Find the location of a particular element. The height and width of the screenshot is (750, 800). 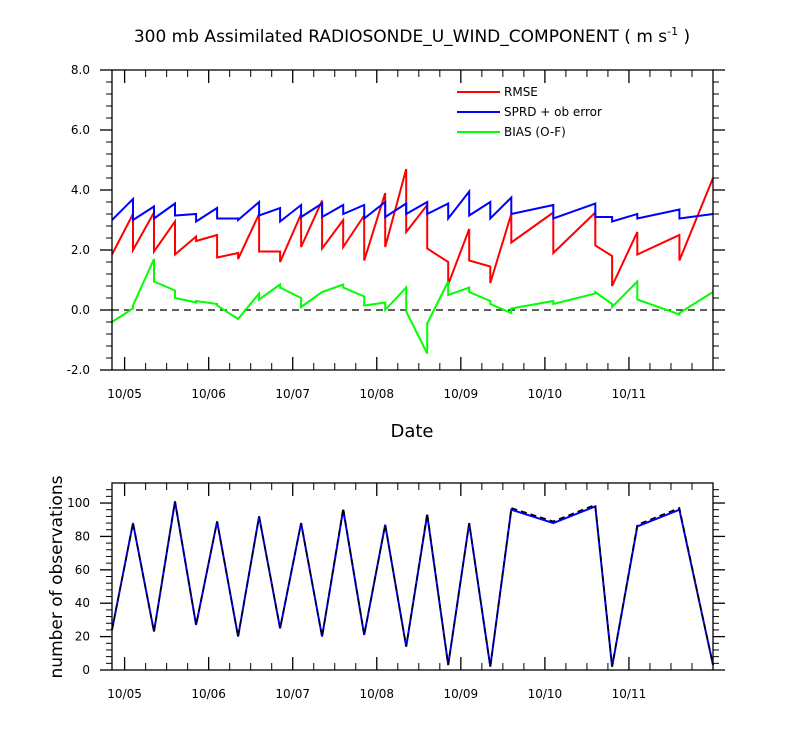

legend: RMSE SPRD + ob error BIAS (O-F) is located at coordinates (529, 112).